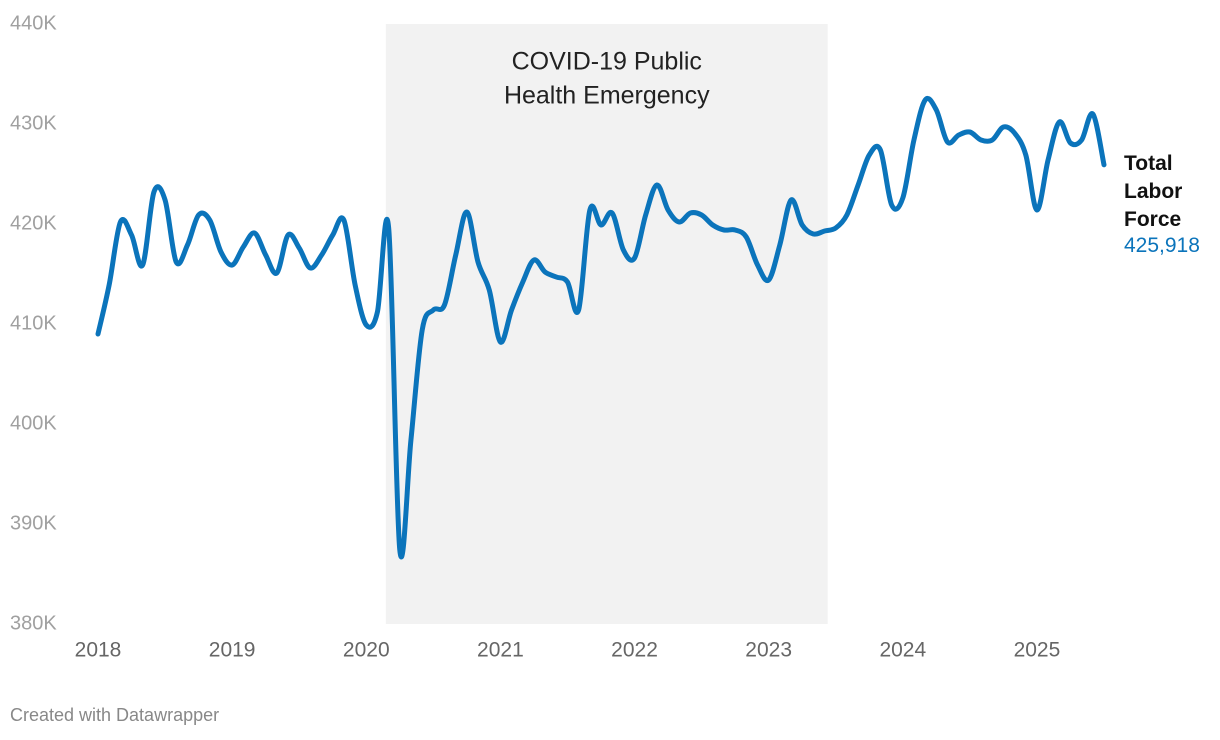 Image resolution: width=1220 pixels, height=740 pixels. I want to click on x-tick-label: 2019, so click(232, 650).